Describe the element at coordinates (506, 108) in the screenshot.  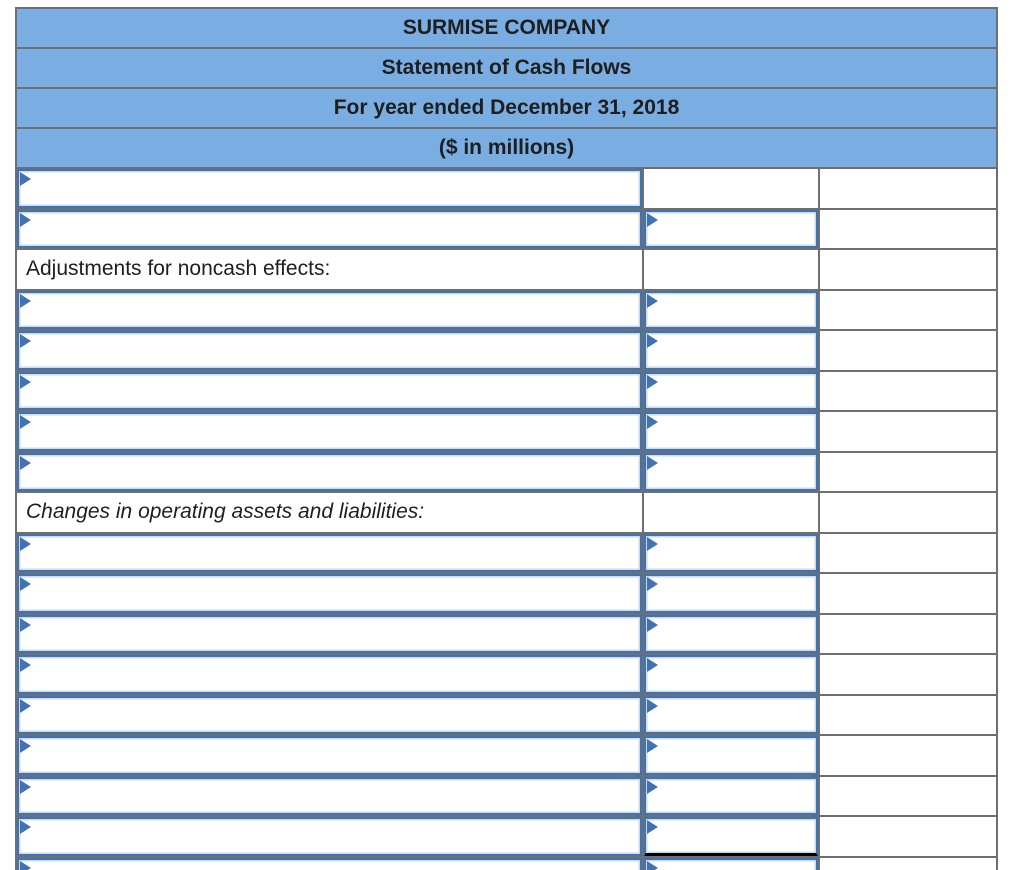
I see `header-row-period: For year ended December 31, 2018` at that location.